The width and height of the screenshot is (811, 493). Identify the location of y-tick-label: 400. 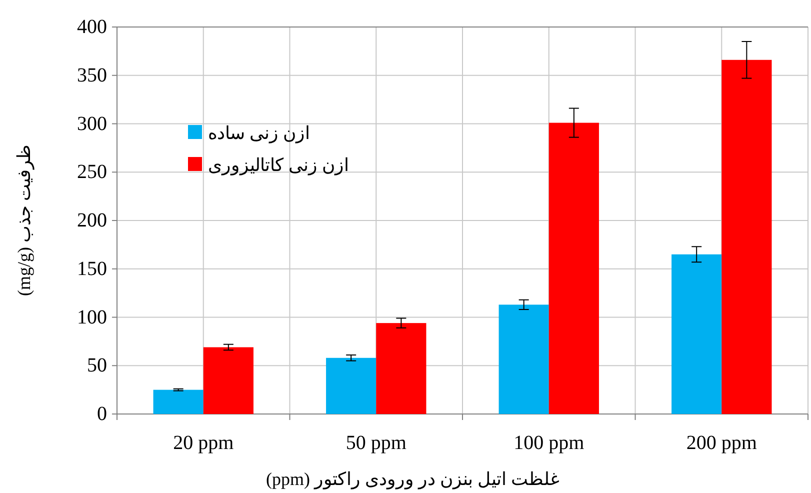
(92, 27).